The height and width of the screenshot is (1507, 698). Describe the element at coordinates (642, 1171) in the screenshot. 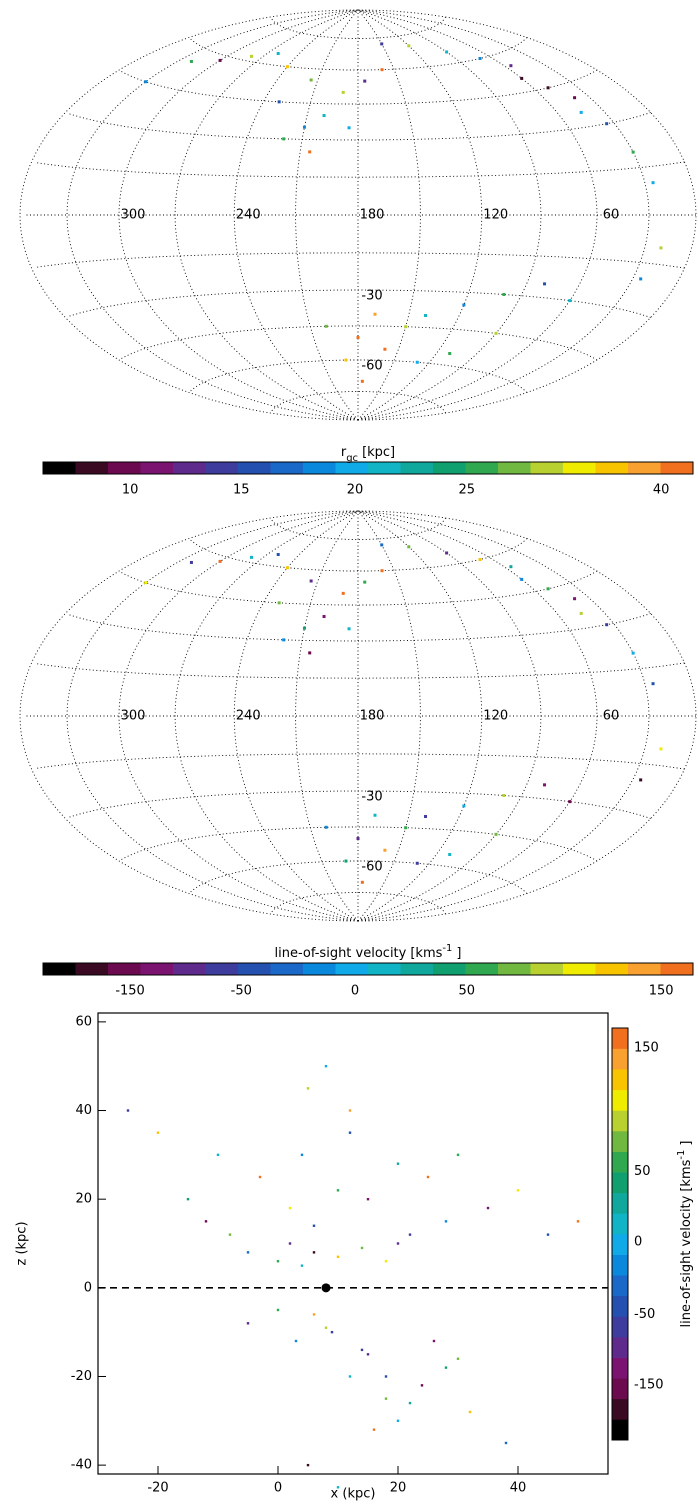

I see `colorbar-tick-label: 50` at that location.